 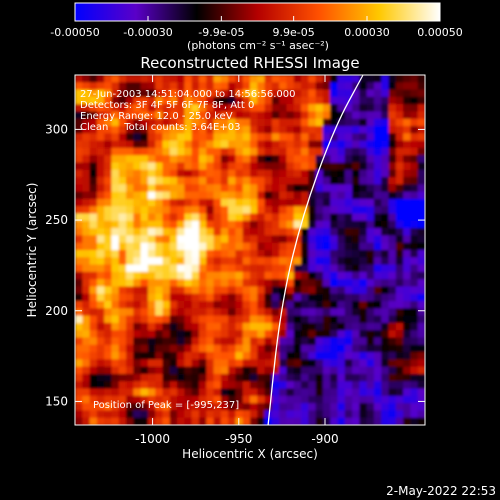 What do you see at coordinates (367, 32) in the screenshot?
I see `colorbar-tick-label: 0.00030` at bounding box center [367, 32].